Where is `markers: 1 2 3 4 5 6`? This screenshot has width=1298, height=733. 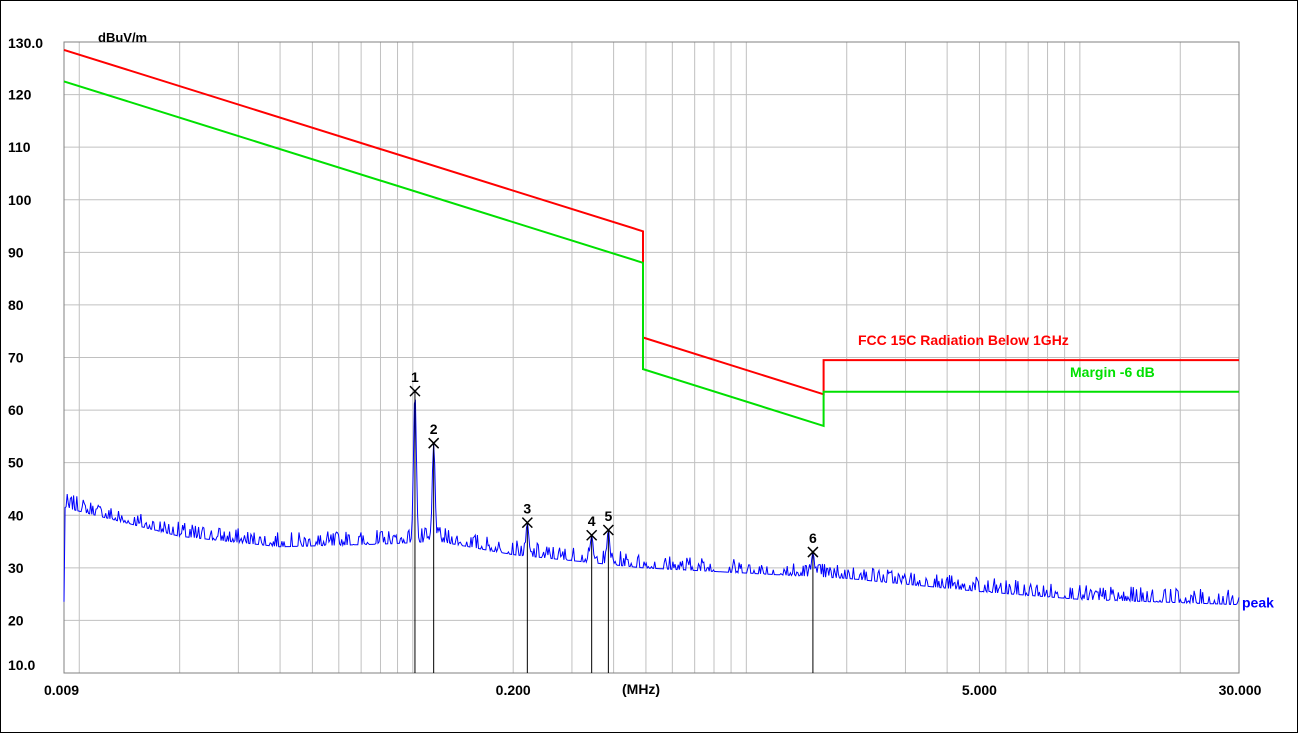
markers: 1 2 3 4 5 6 is located at coordinates (614, 521).